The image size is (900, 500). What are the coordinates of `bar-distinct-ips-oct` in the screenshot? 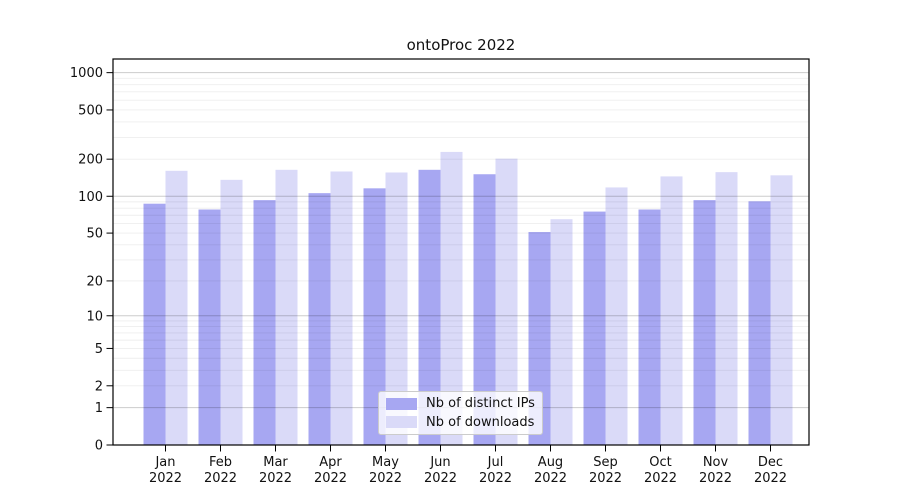 It's located at (649, 327).